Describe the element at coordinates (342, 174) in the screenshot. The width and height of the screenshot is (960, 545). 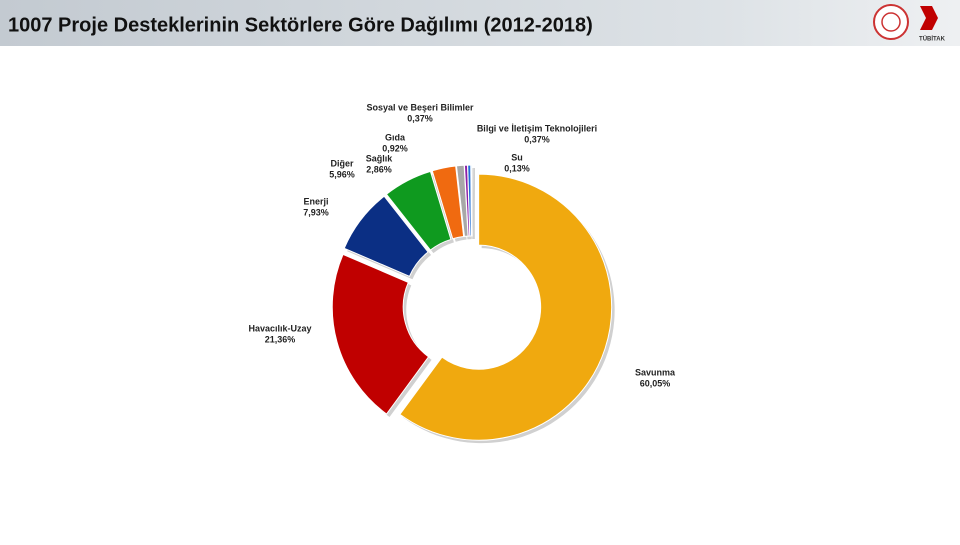
I see `value-label: 5,96%` at that location.